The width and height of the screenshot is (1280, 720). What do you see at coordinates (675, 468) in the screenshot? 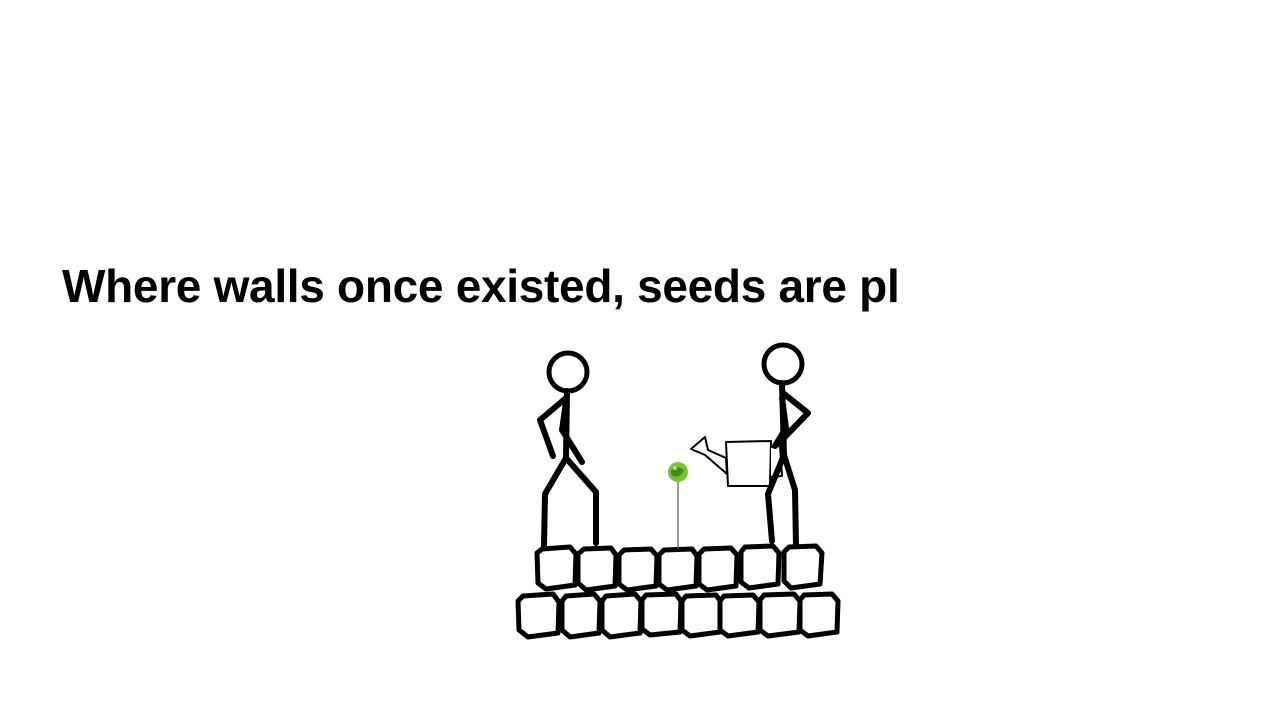
I see `sprout-highlight` at bounding box center [675, 468].